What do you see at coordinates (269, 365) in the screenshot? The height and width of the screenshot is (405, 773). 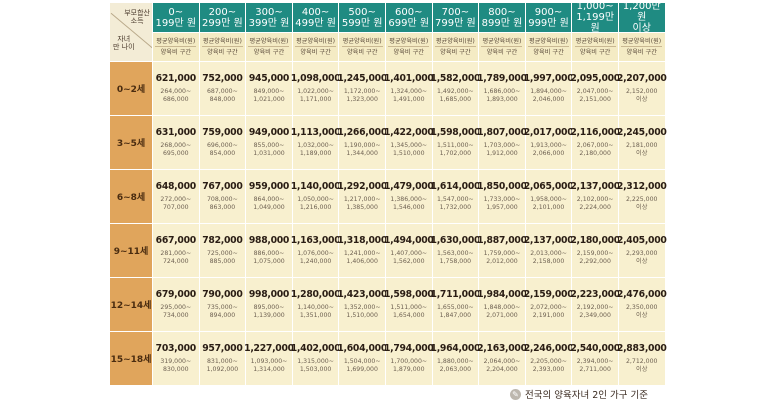 I see `cost-range-value: 1,093,000~ 1,314,000` at bounding box center [269, 365].